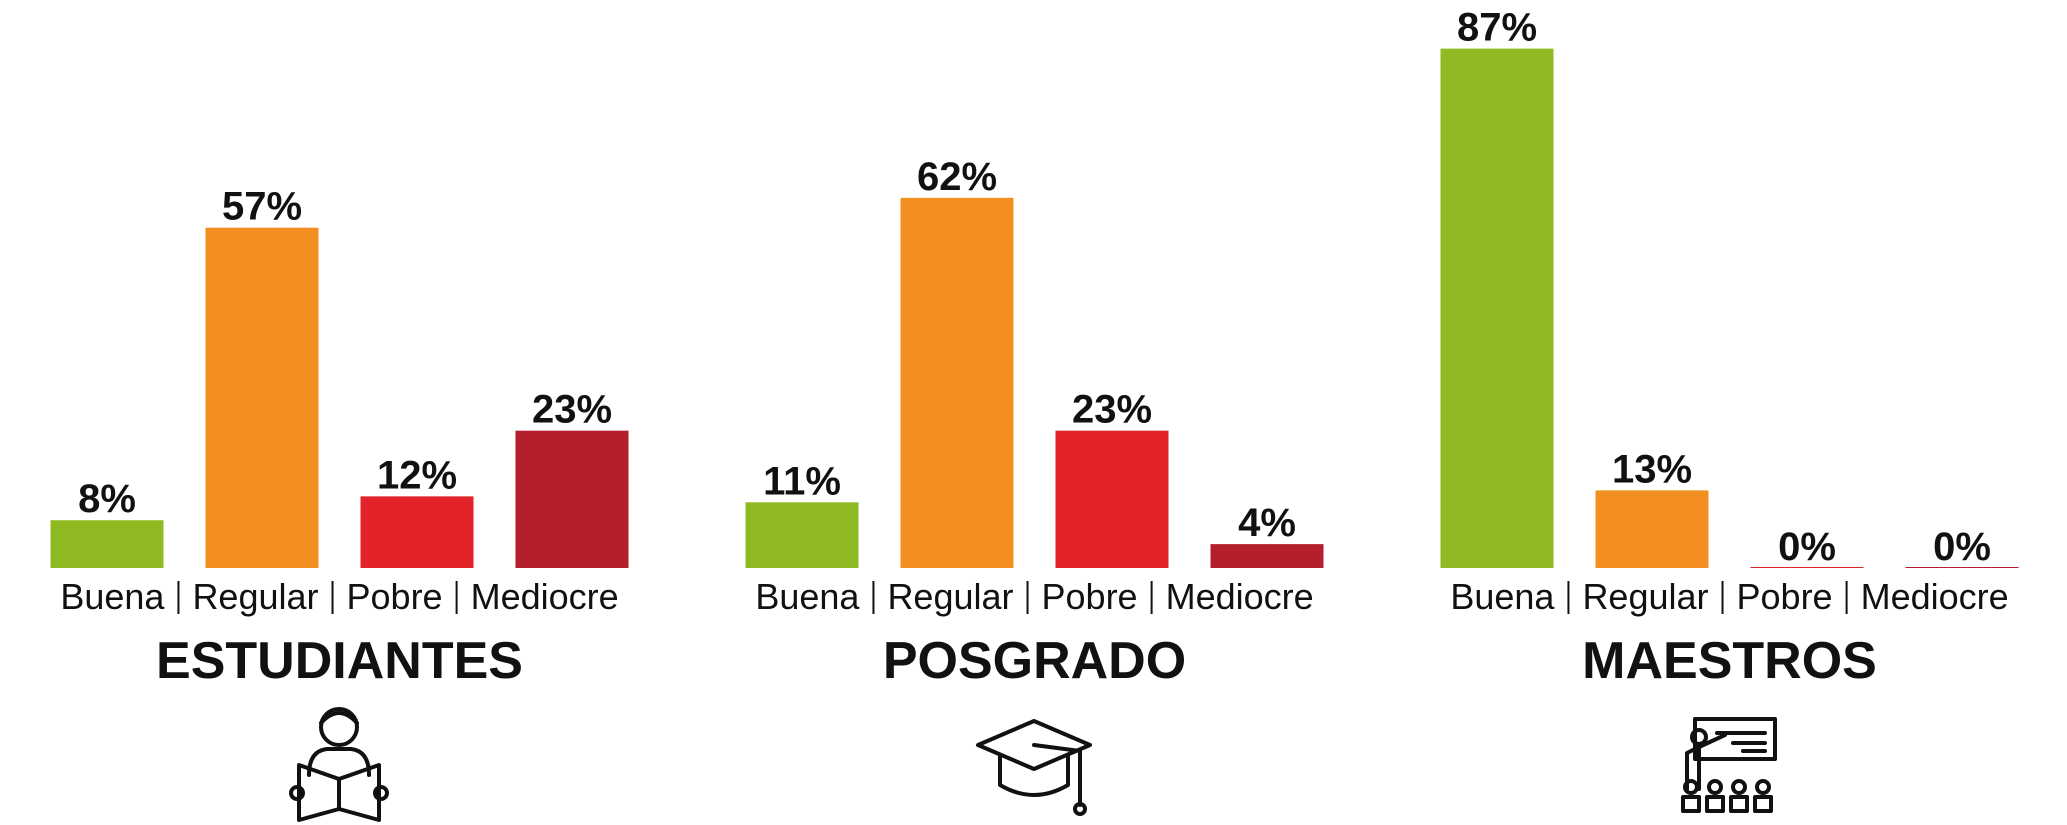  I want to click on value-label: 11%, so click(802, 481).